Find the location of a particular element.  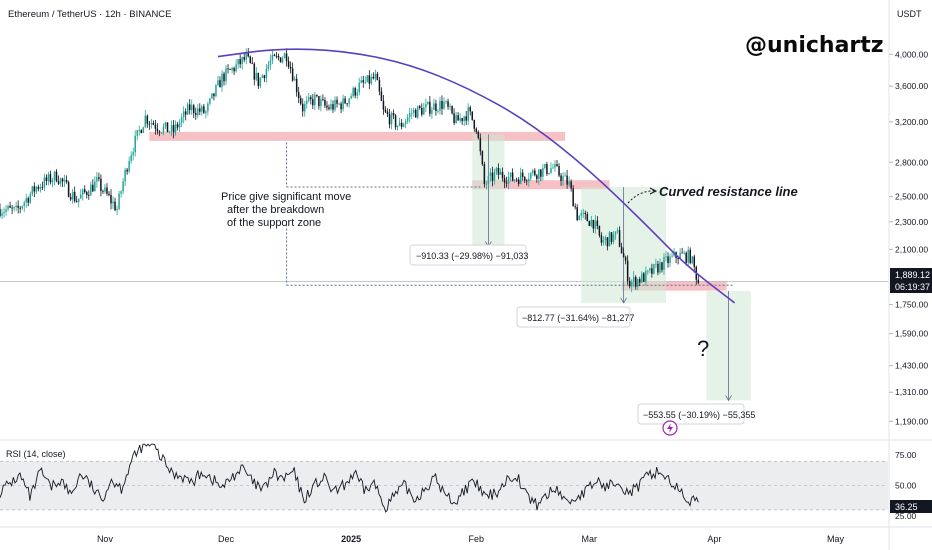

time-tick-label: 2025 is located at coordinates (351, 539).